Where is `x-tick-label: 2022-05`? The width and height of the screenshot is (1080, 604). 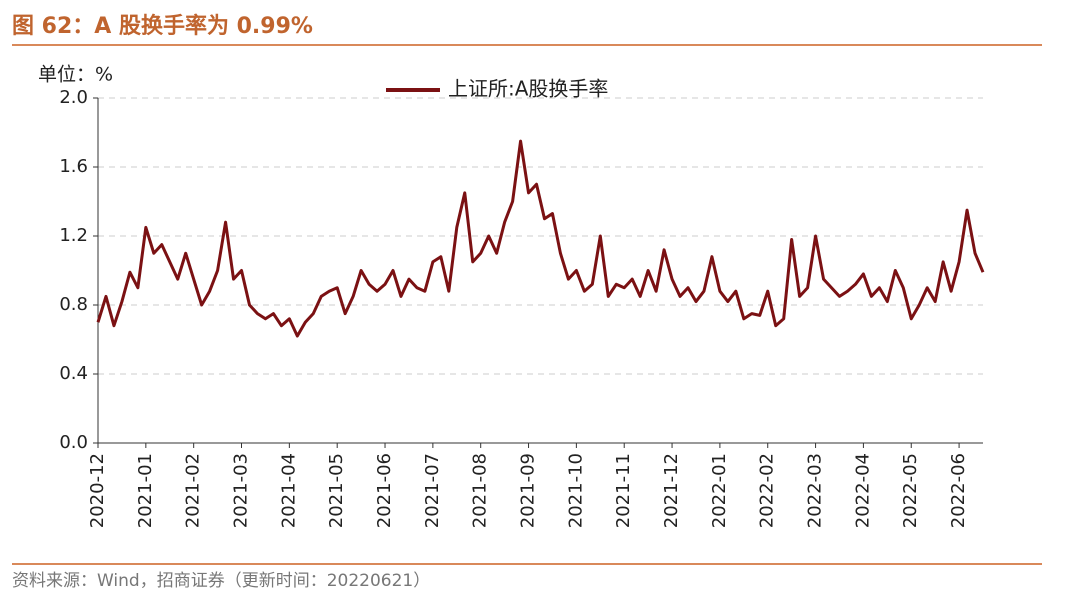 x-tick-label: 2022-05 is located at coordinates (910, 490).